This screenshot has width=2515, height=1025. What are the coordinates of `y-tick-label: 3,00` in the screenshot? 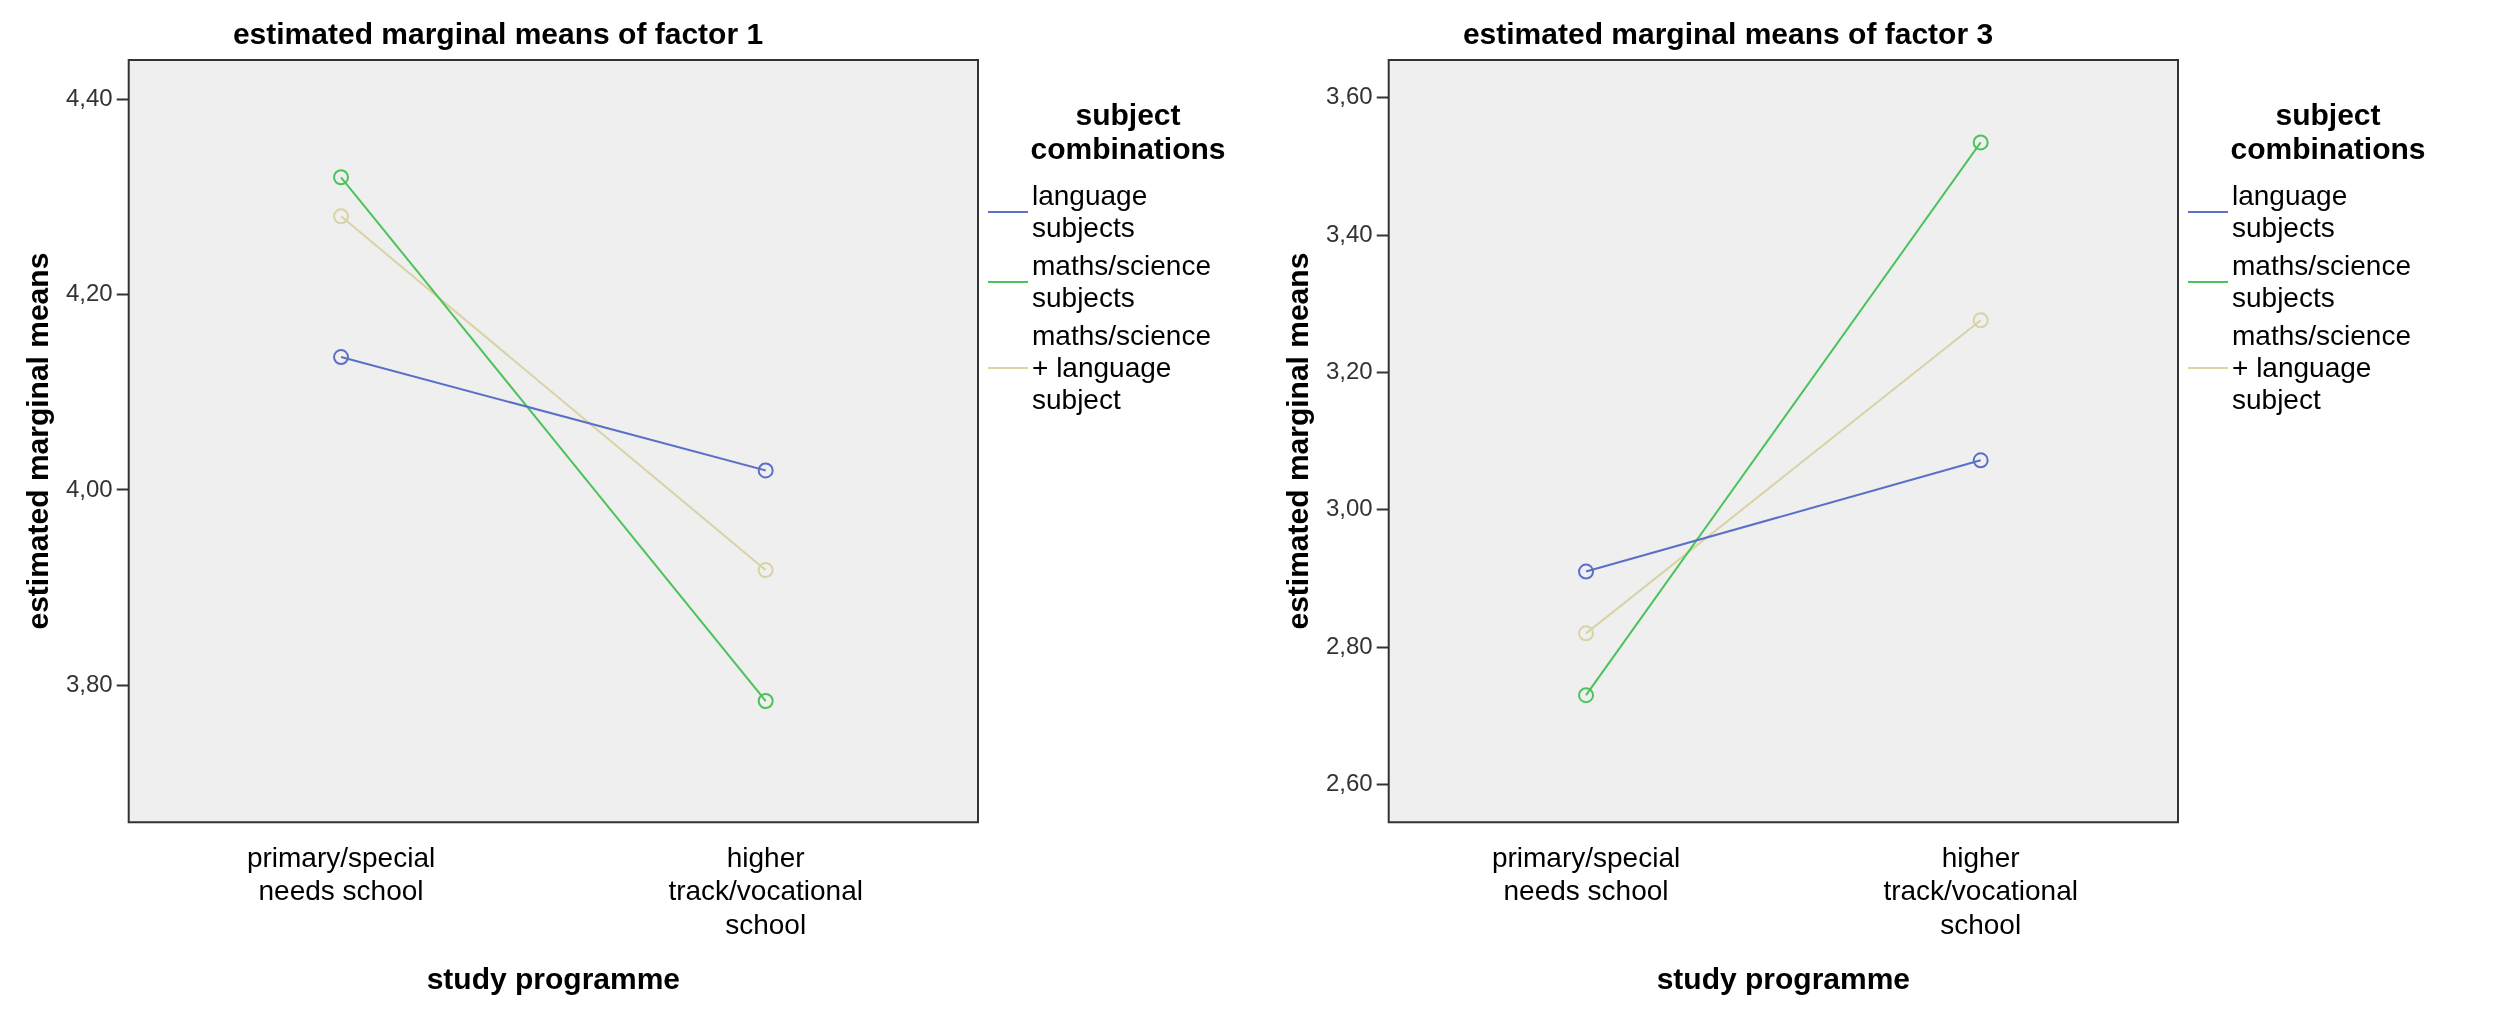 It's located at (1349, 508).